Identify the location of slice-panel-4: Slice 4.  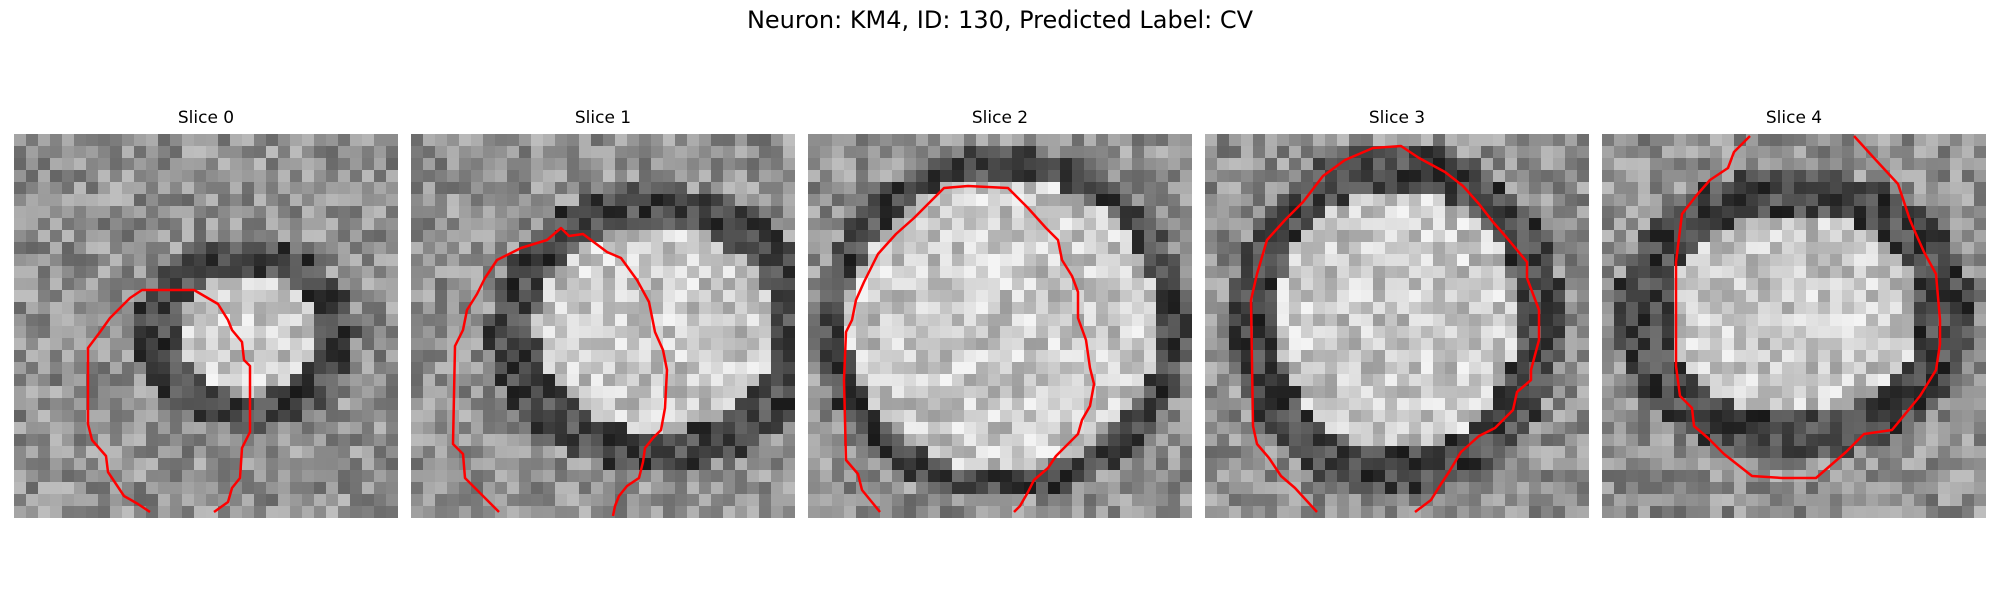
(1794, 313).